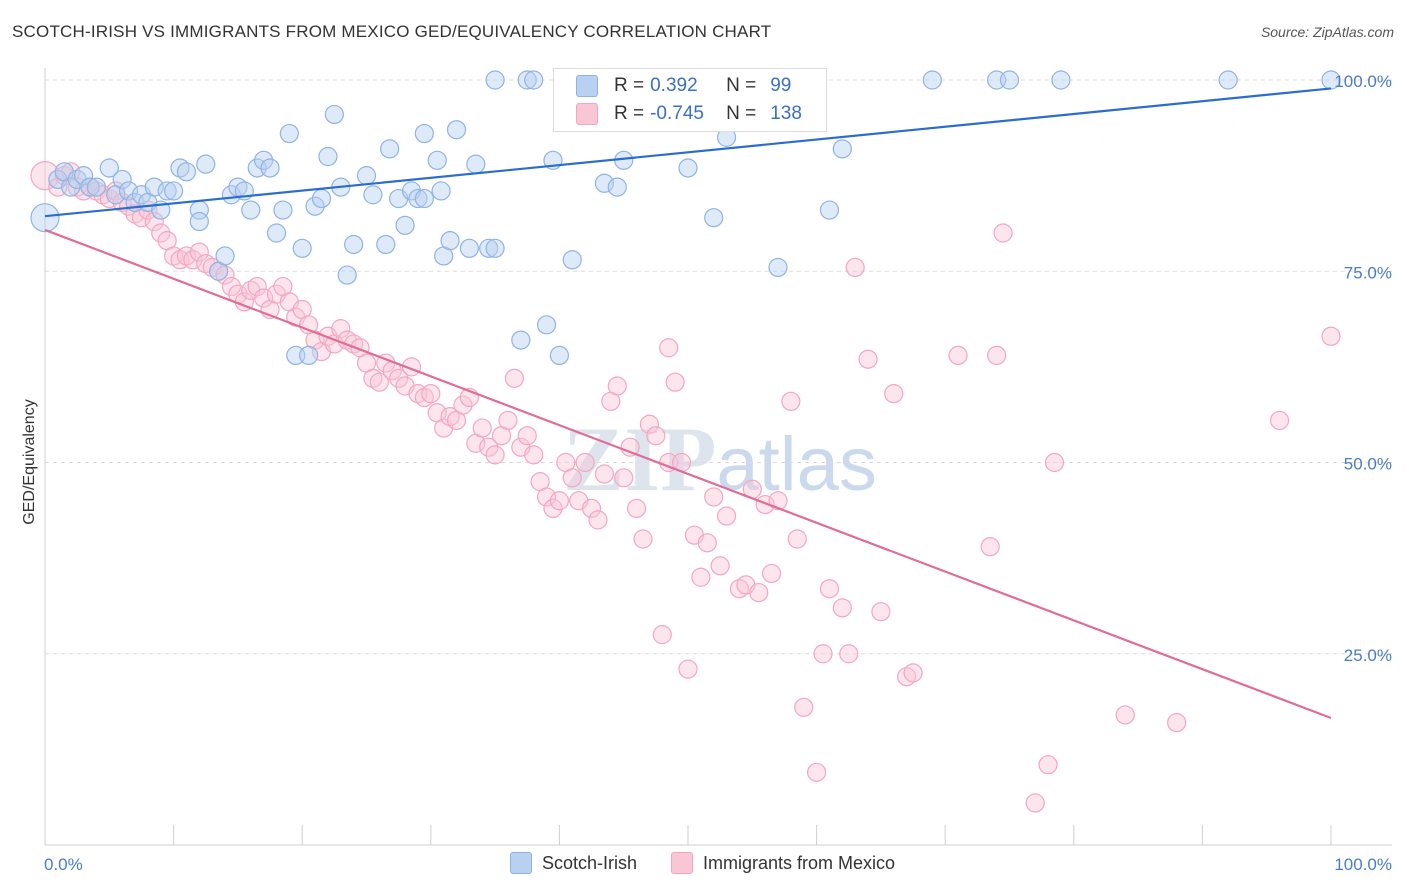 The height and width of the screenshot is (892, 1406). Describe the element at coordinates (688, 152) in the screenshot. I see `trend-line-scotch-irish` at that location.